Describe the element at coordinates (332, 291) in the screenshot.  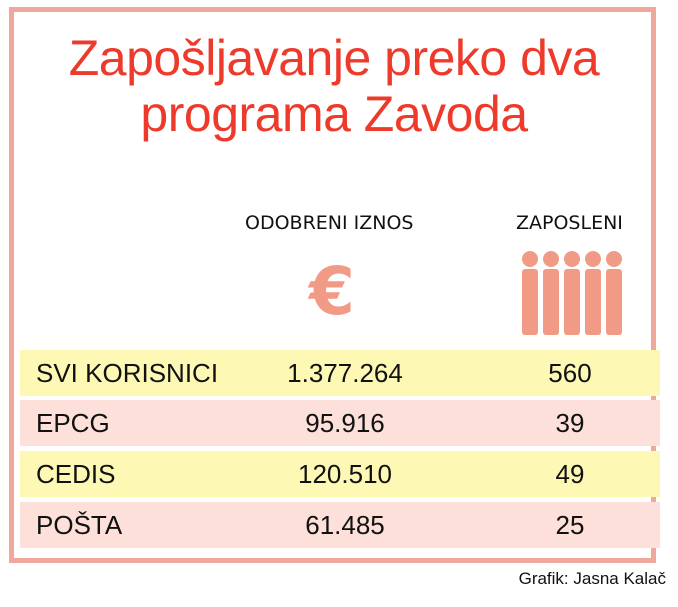
I see `euro-icon: €` at that location.